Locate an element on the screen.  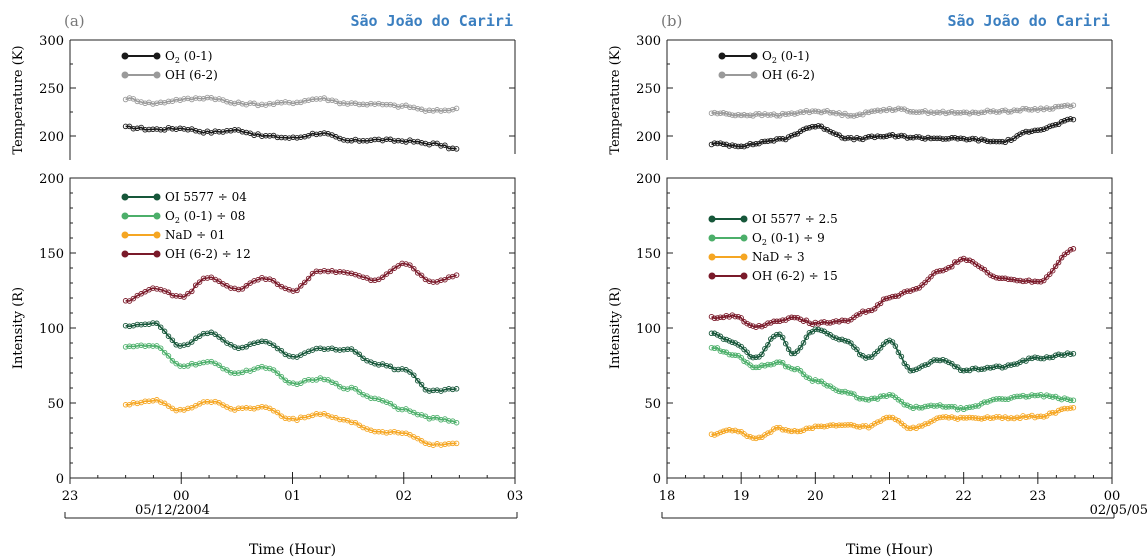
intensity-legend-marker is located at coordinates (157, 235).